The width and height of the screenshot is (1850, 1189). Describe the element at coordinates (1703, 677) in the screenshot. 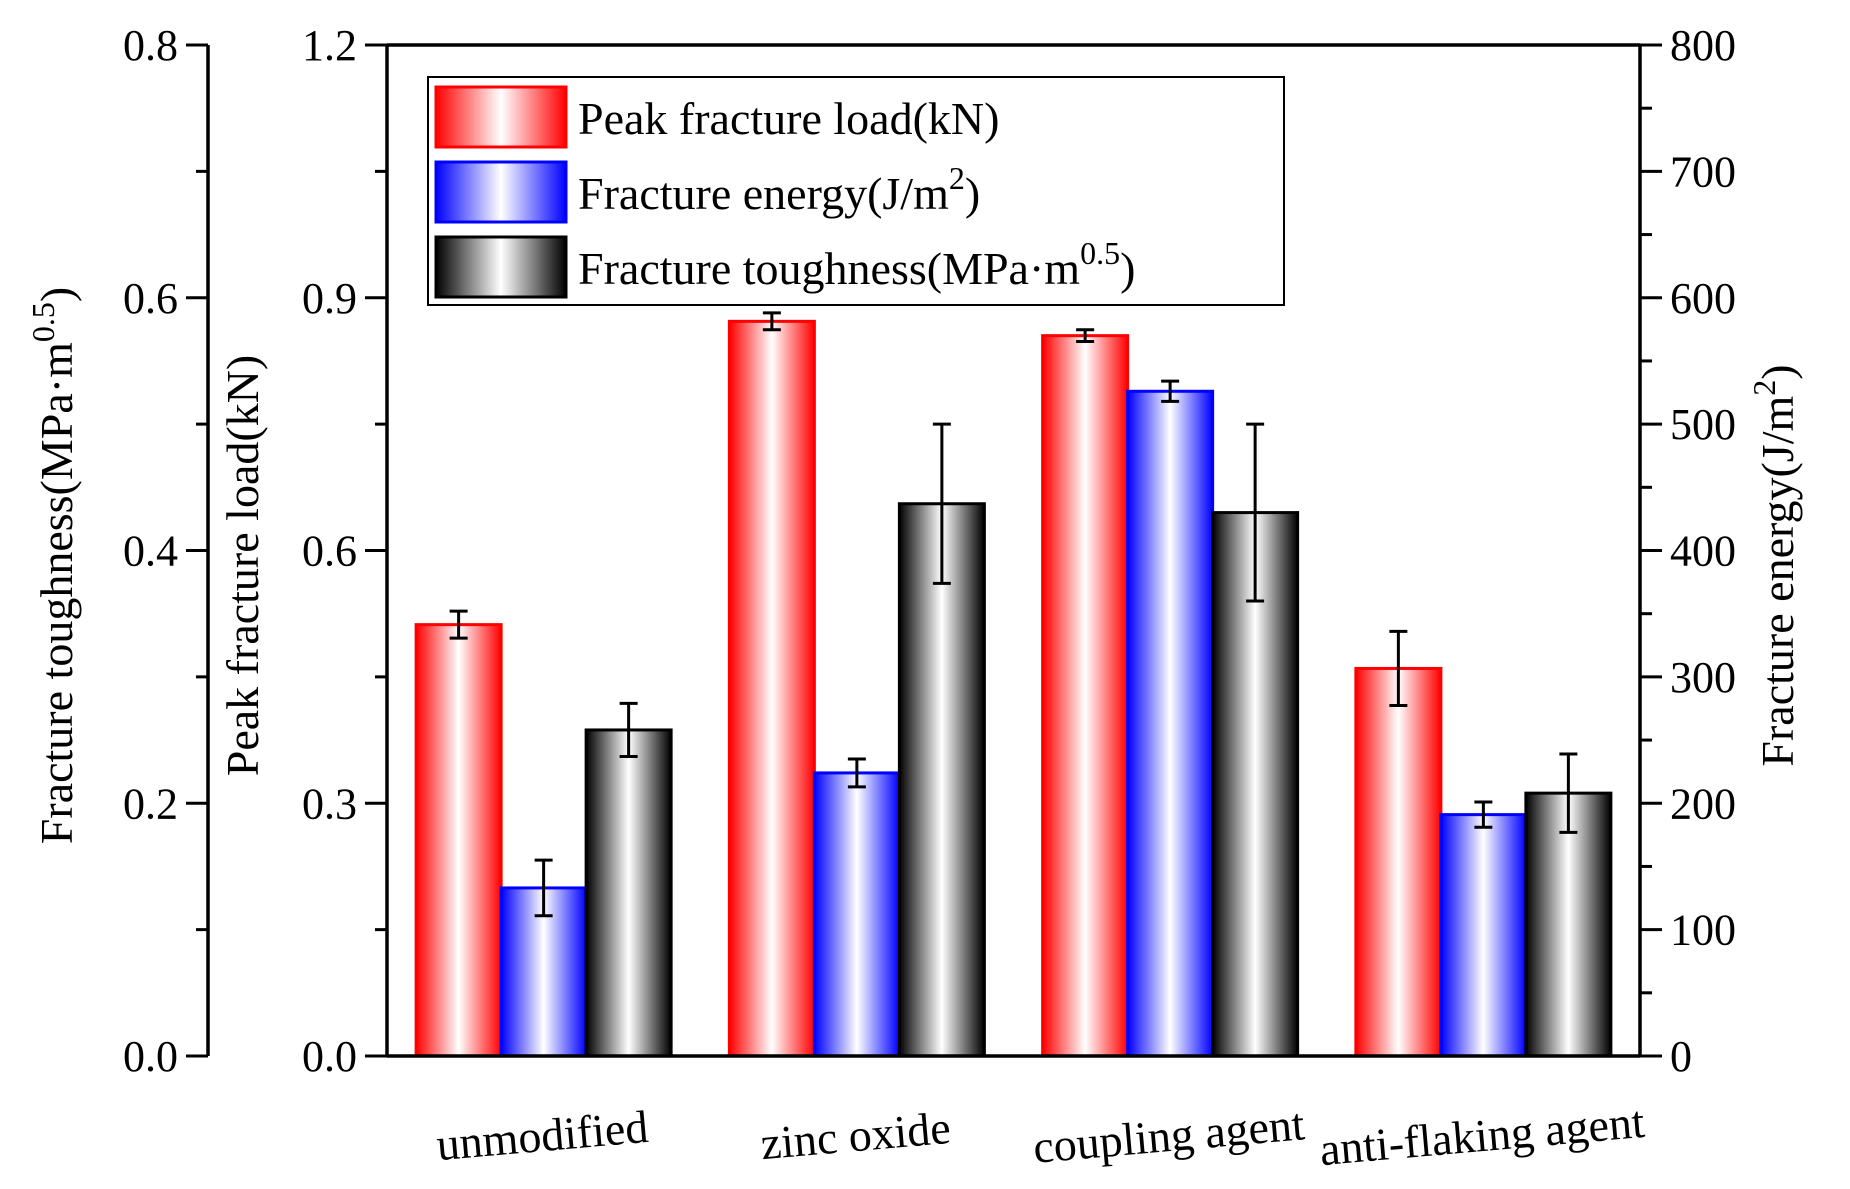

I see `right-tick-label-3: 300` at that location.